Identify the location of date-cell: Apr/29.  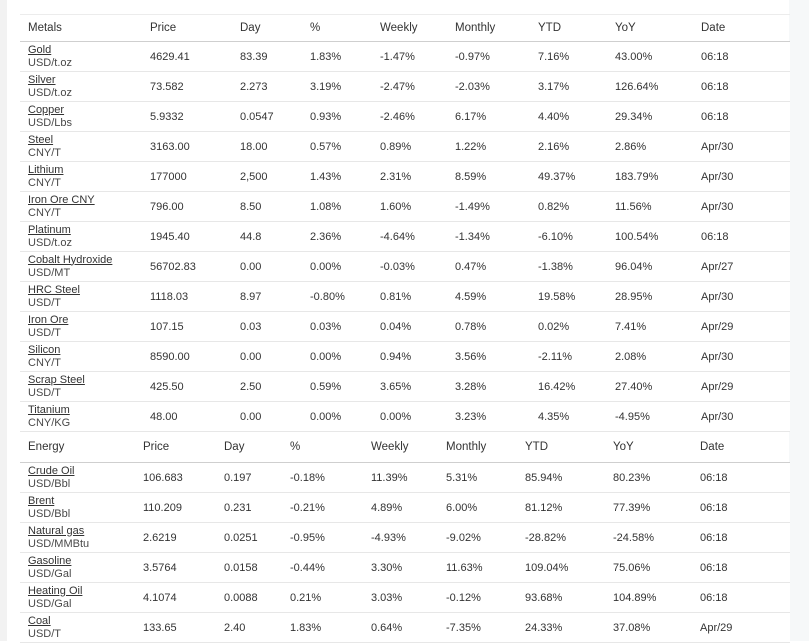
(741, 627).